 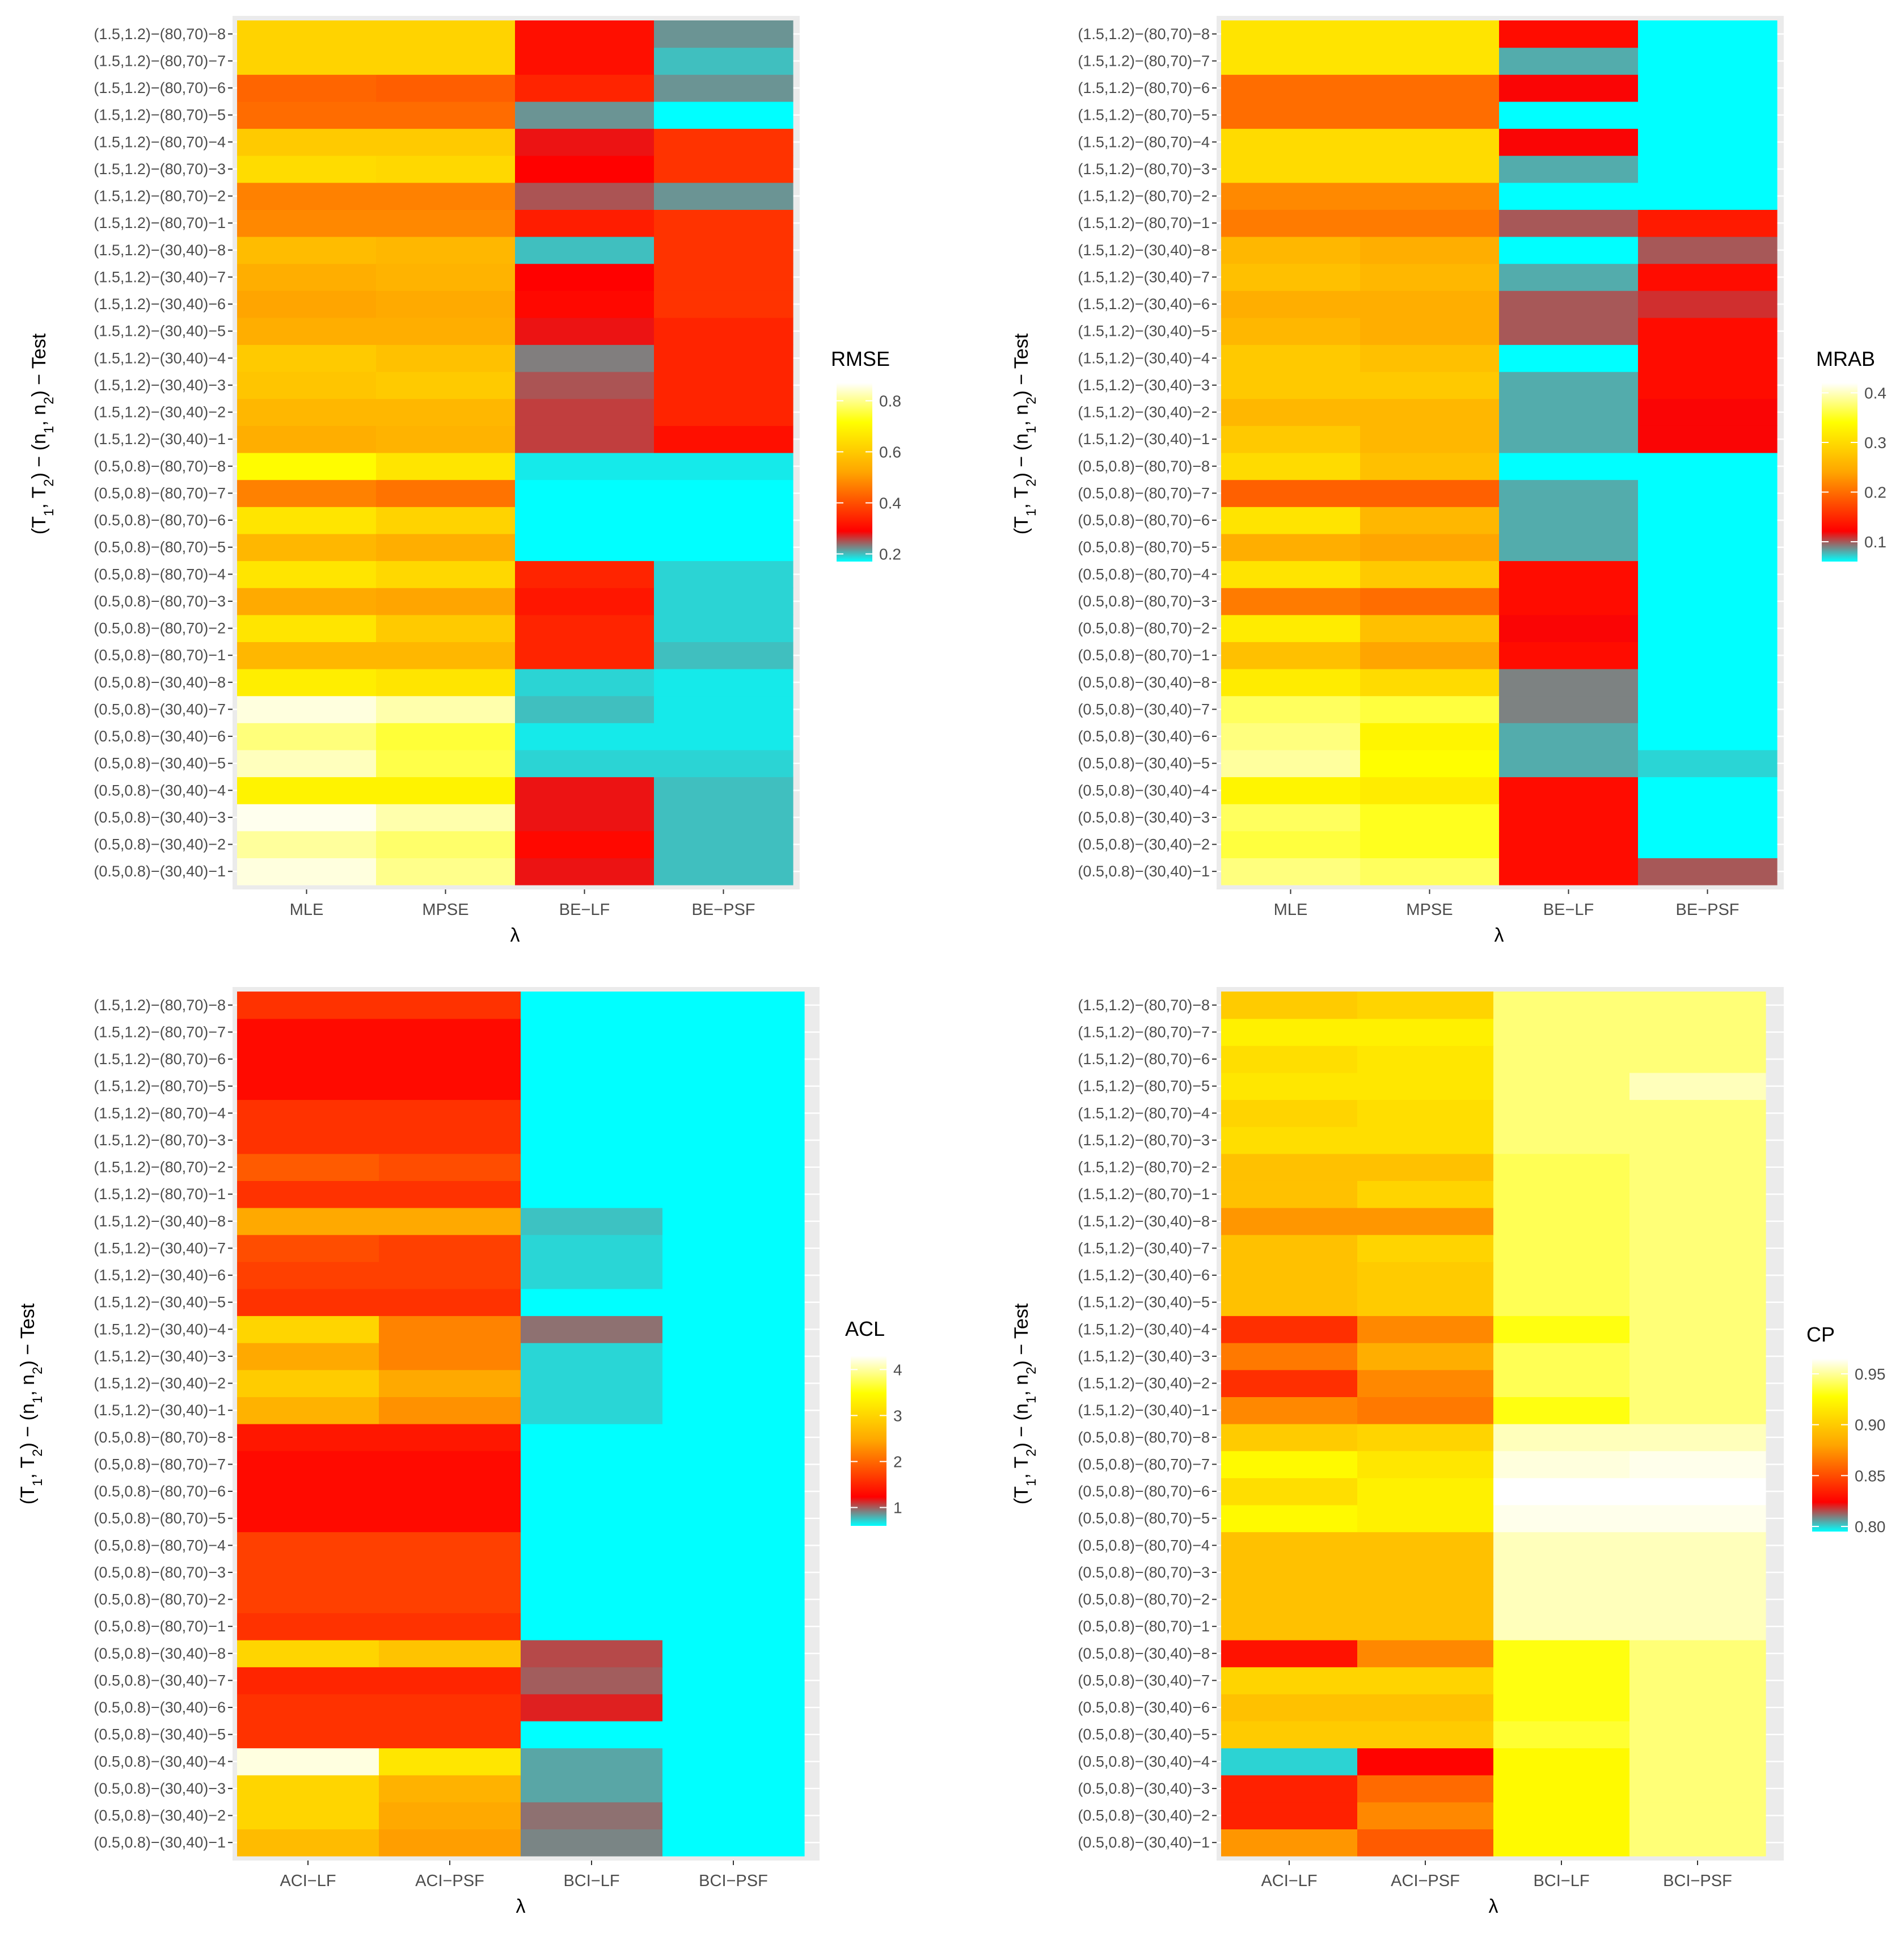 I want to click on y-tick-label: (0.5,0.8)−(80,70)−5, so click(x=160, y=547).